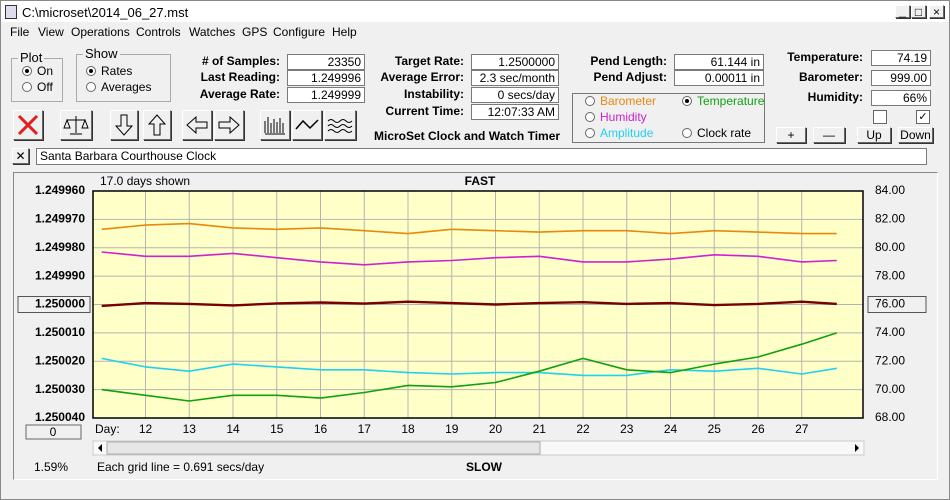 This screenshot has width=950, height=500. Describe the element at coordinates (45, 71) in the screenshot. I see `radio-label: On` at that location.